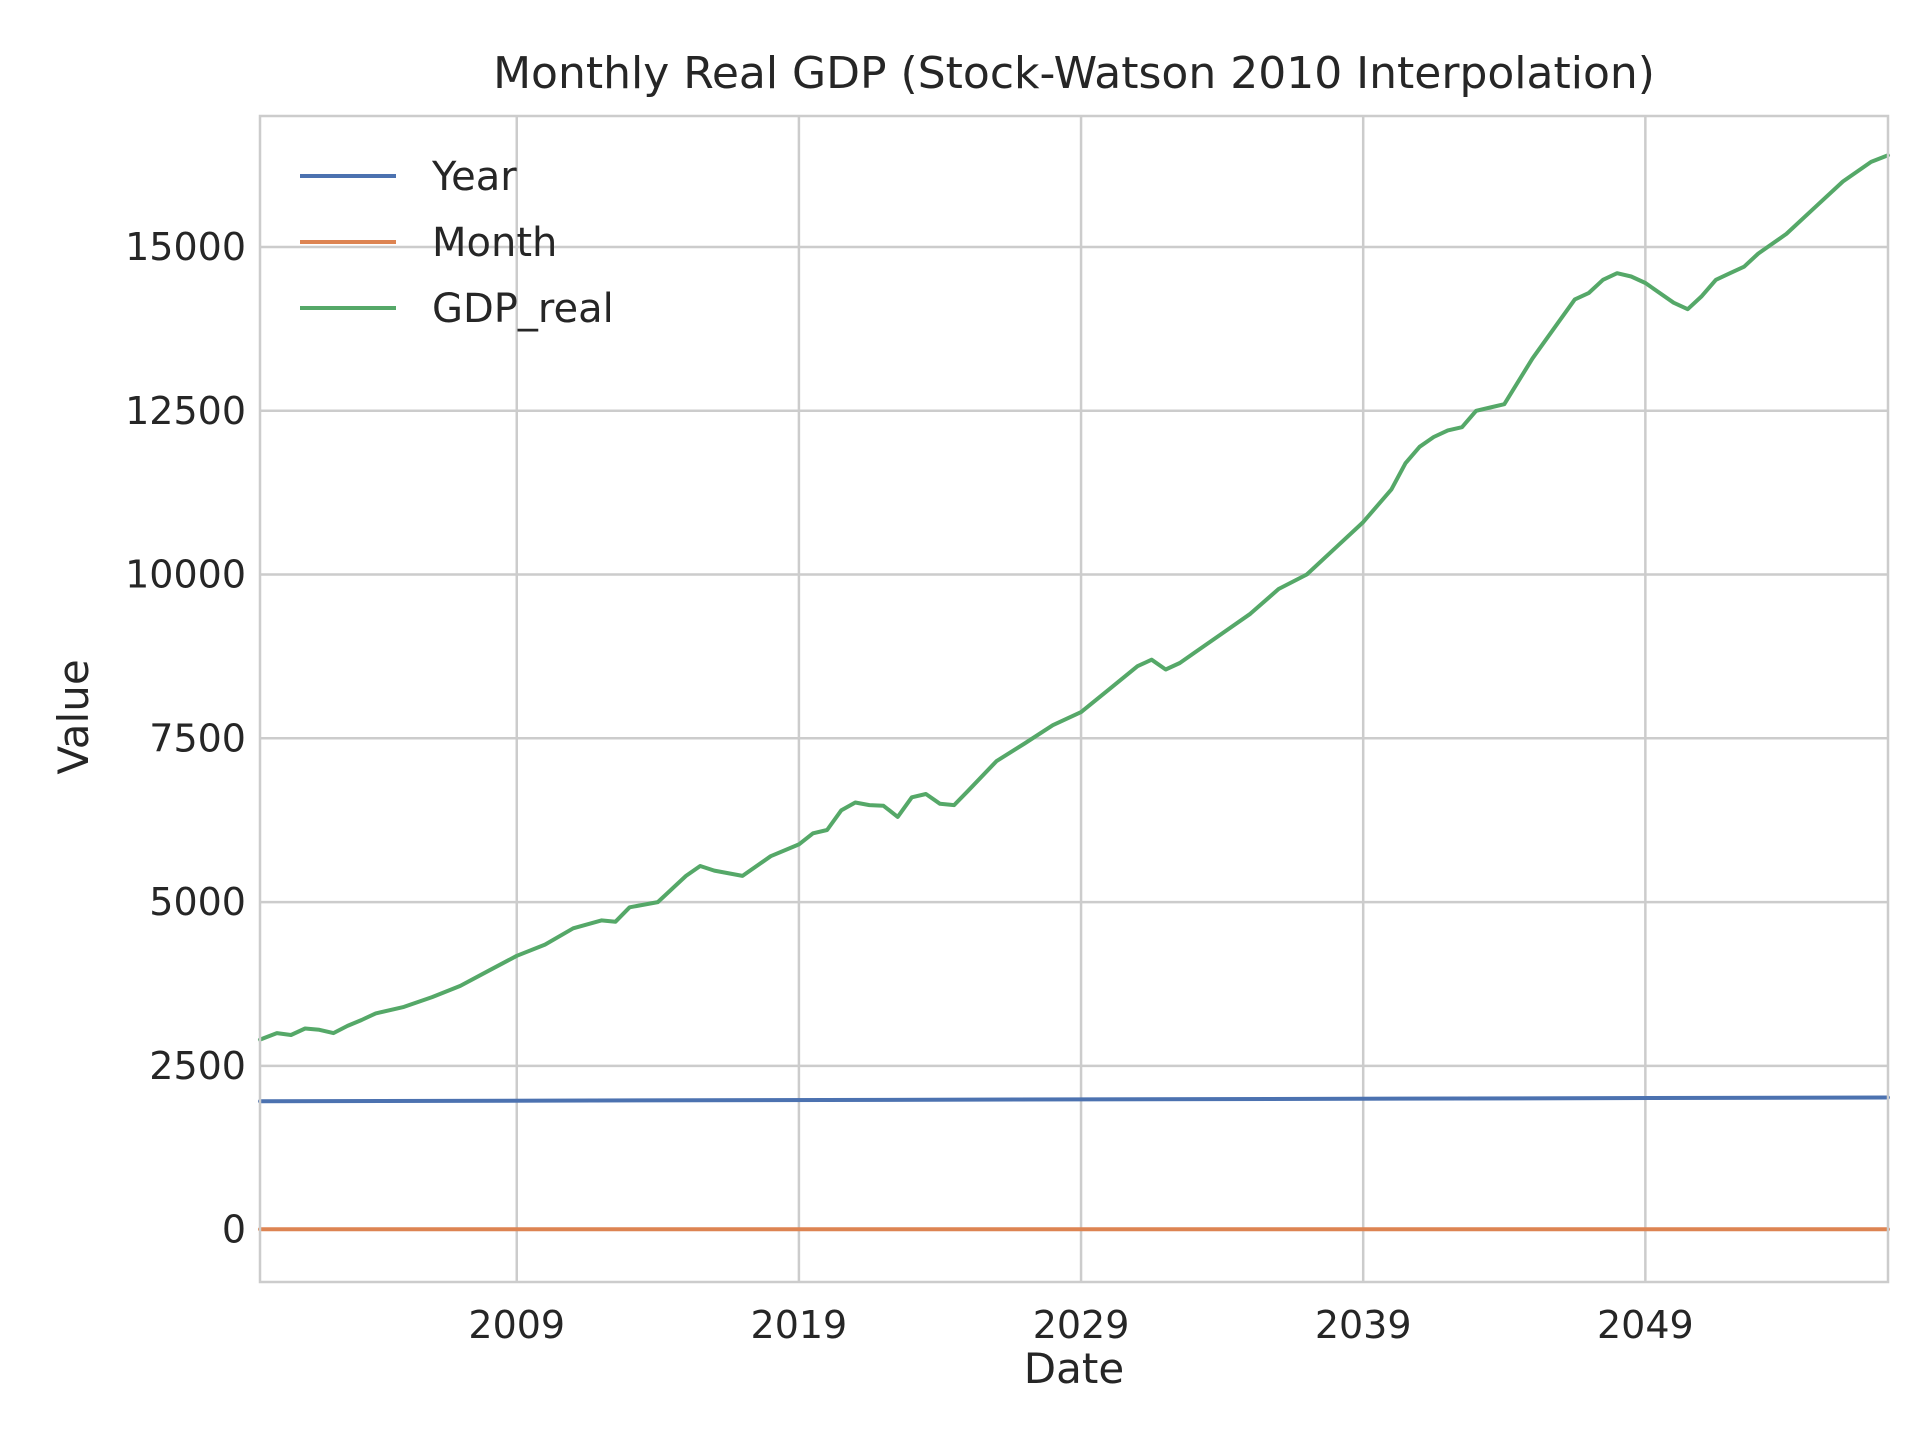 This screenshot has height=1440, width=1920. What do you see at coordinates (799, 1325) in the screenshot?
I see `x-tick-label: 2019` at bounding box center [799, 1325].